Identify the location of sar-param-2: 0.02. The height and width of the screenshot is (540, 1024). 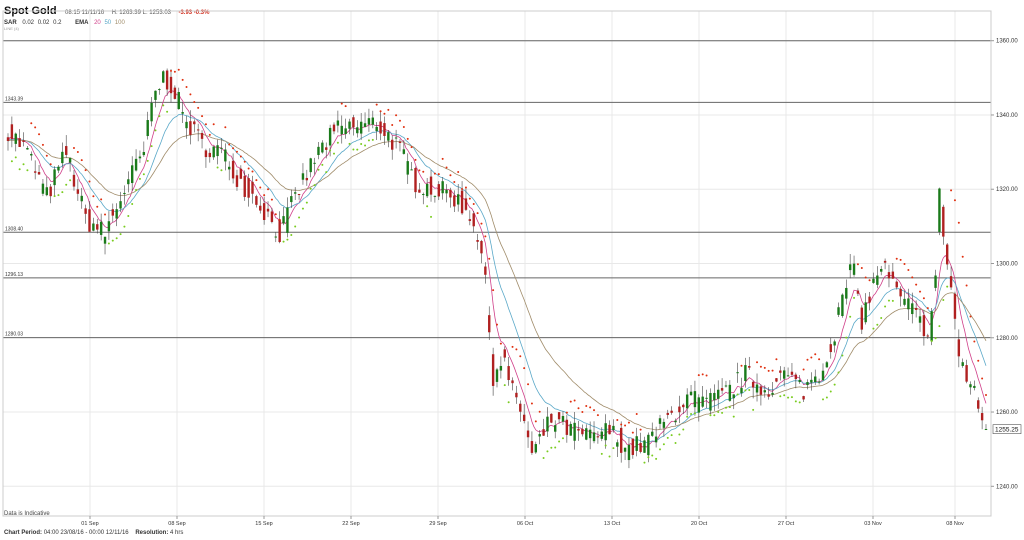
(43, 23).